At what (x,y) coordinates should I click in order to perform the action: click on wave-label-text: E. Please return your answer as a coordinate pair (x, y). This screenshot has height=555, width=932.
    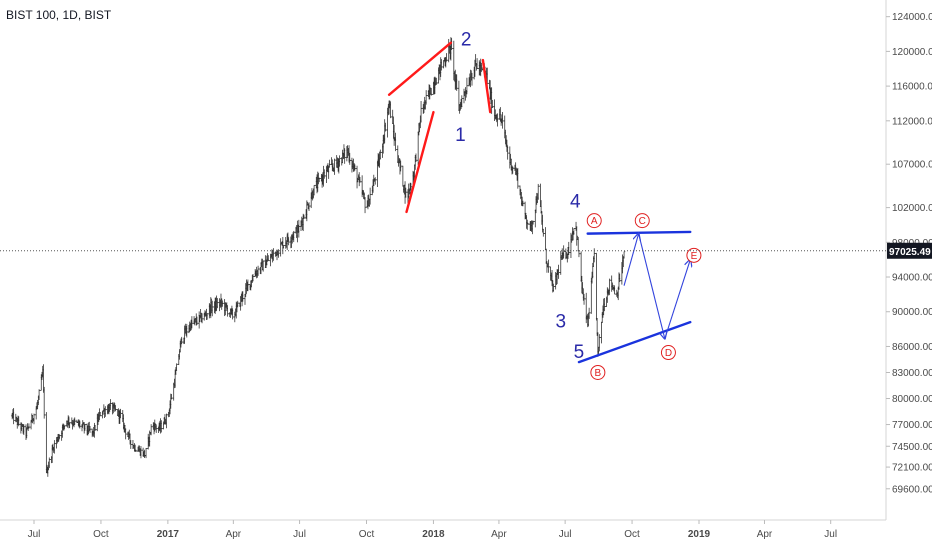
    Looking at the image, I should click on (694, 256).